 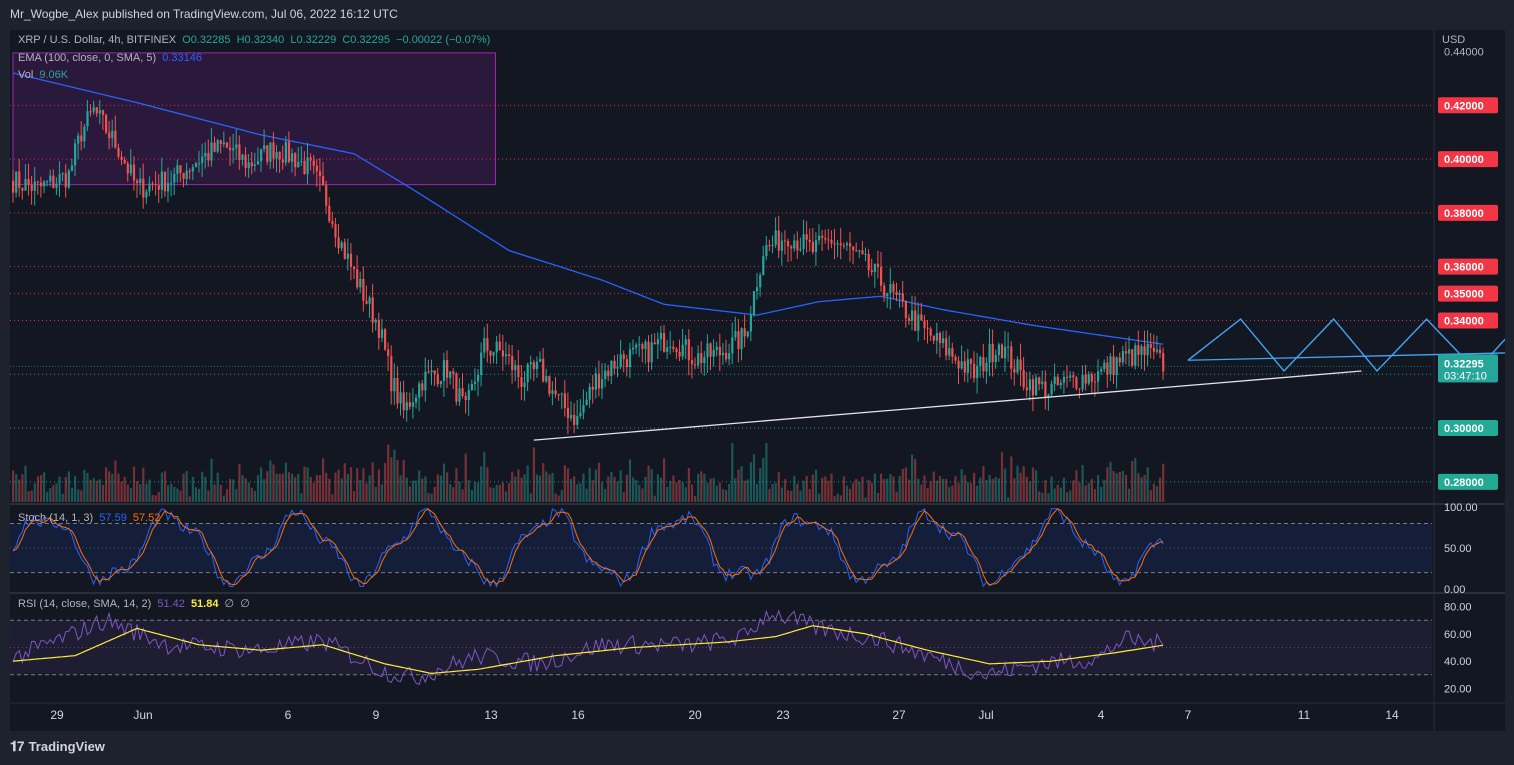 I want to click on price-tick-label: 0.44000, so click(x=1464, y=53).